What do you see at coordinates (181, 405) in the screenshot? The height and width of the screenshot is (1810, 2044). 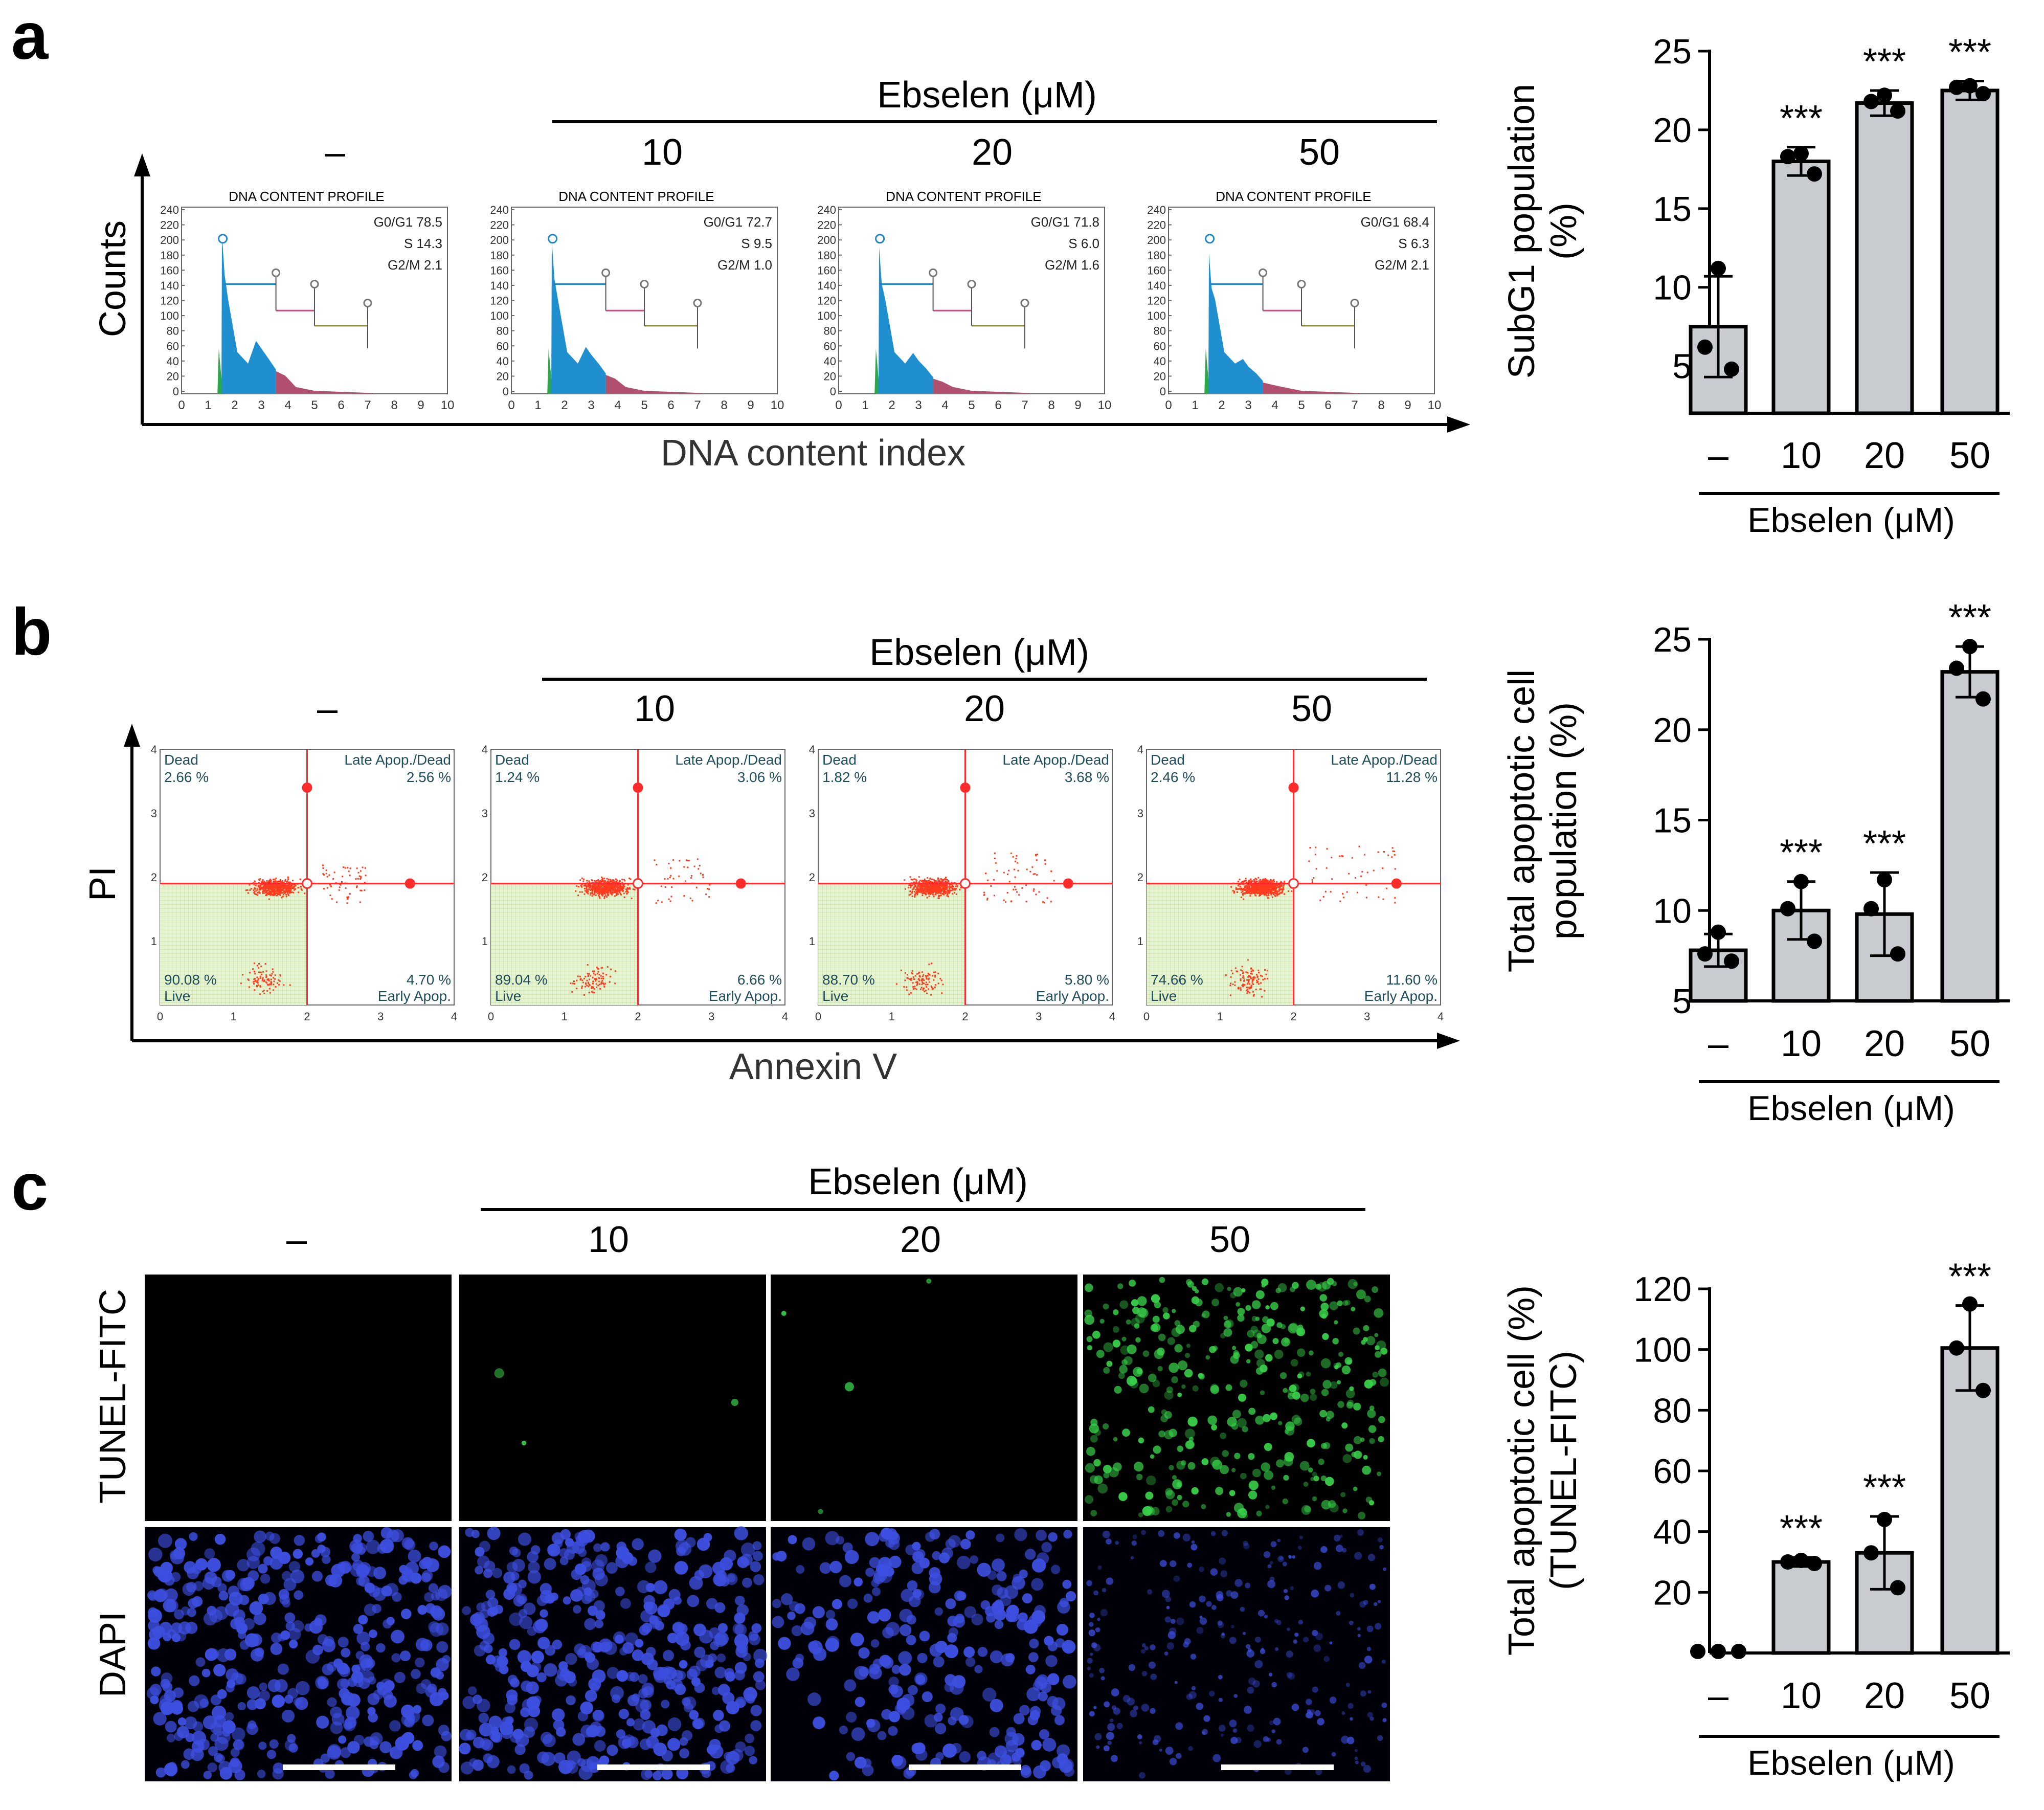 I see `dna-x-tick-label: 0` at bounding box center [181, 405].